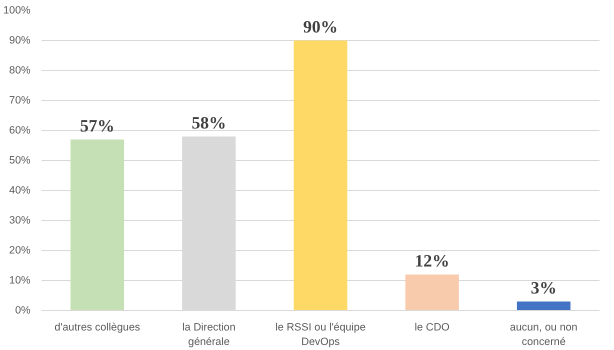 Image resolution: width=614 pixels, height=350 pixels. Describe the element at coordinates (97, 126) in the screenshot. I see `data-label: 57%` at that location.